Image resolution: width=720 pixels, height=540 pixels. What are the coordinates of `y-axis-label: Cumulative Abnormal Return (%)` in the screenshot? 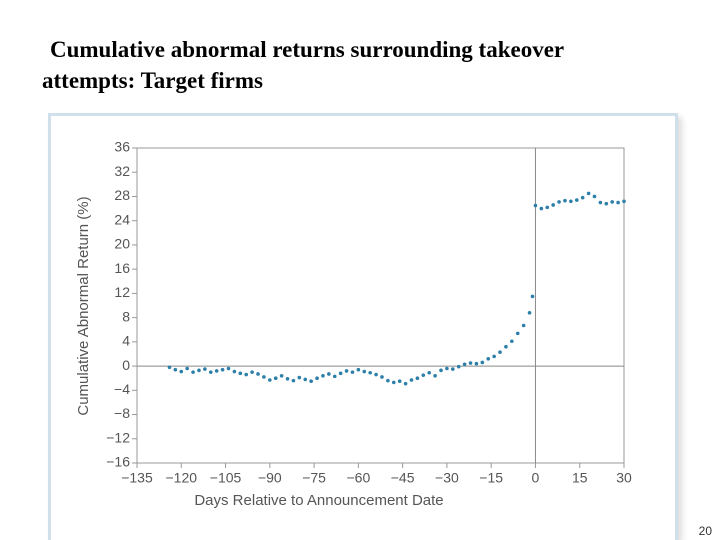 It's located at (83, 305).